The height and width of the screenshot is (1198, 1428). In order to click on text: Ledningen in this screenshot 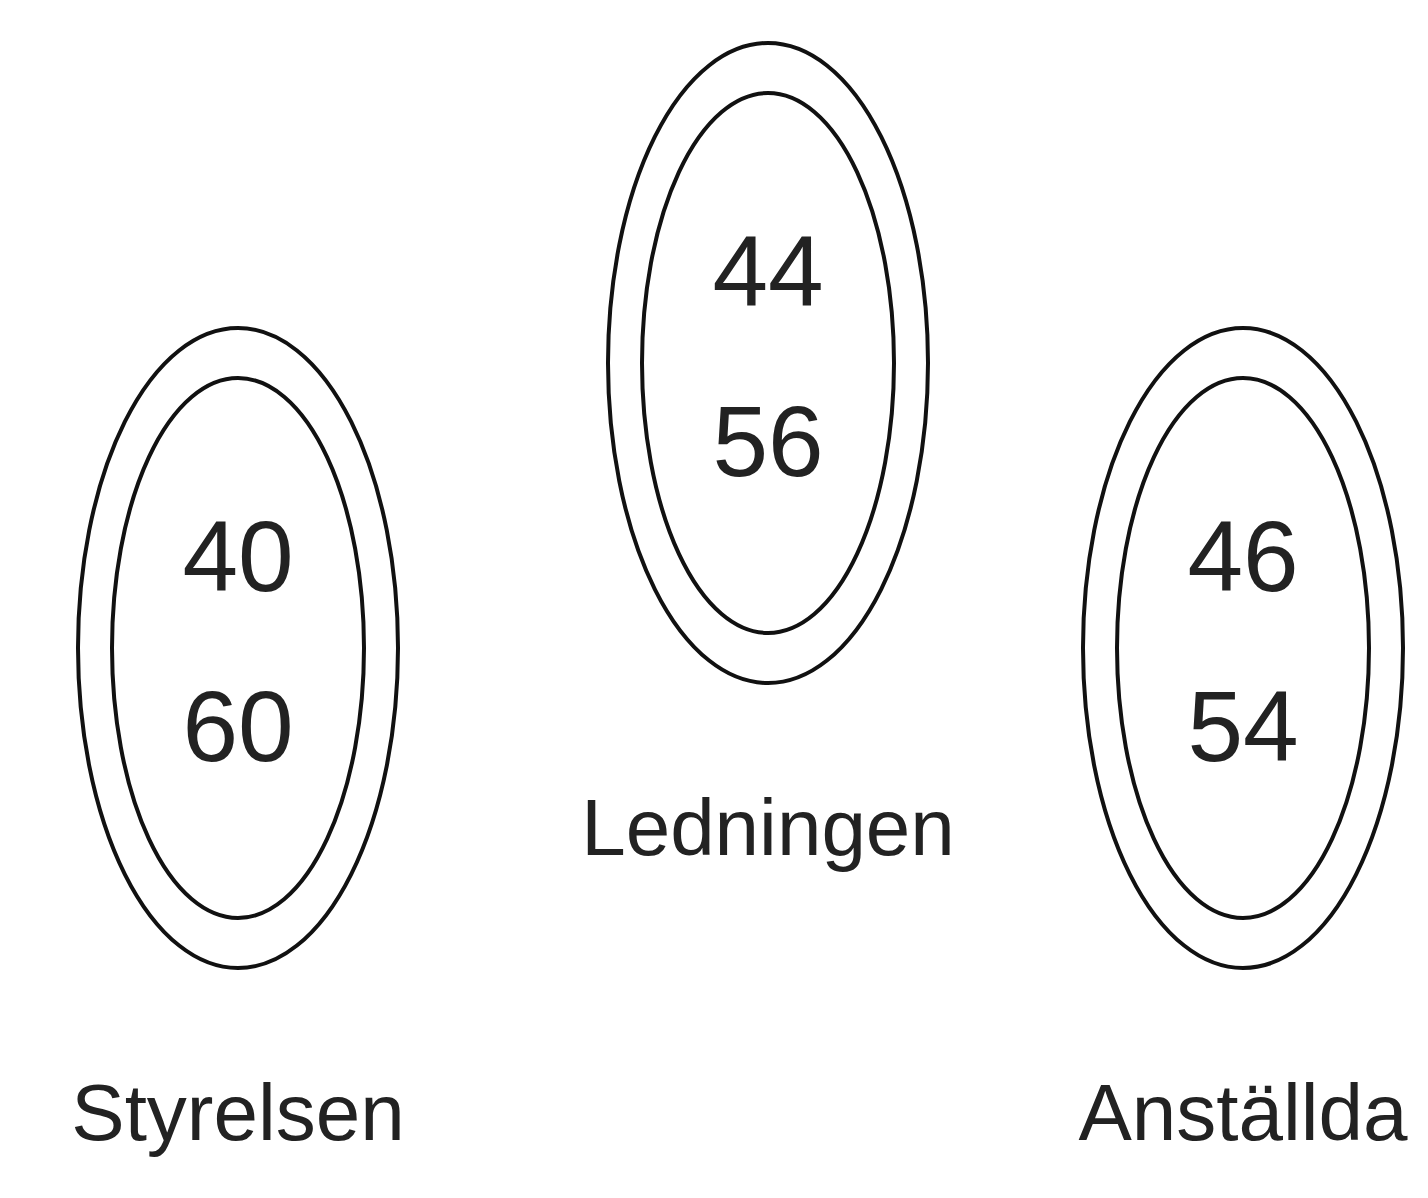, I will do `click(768, 828)`.